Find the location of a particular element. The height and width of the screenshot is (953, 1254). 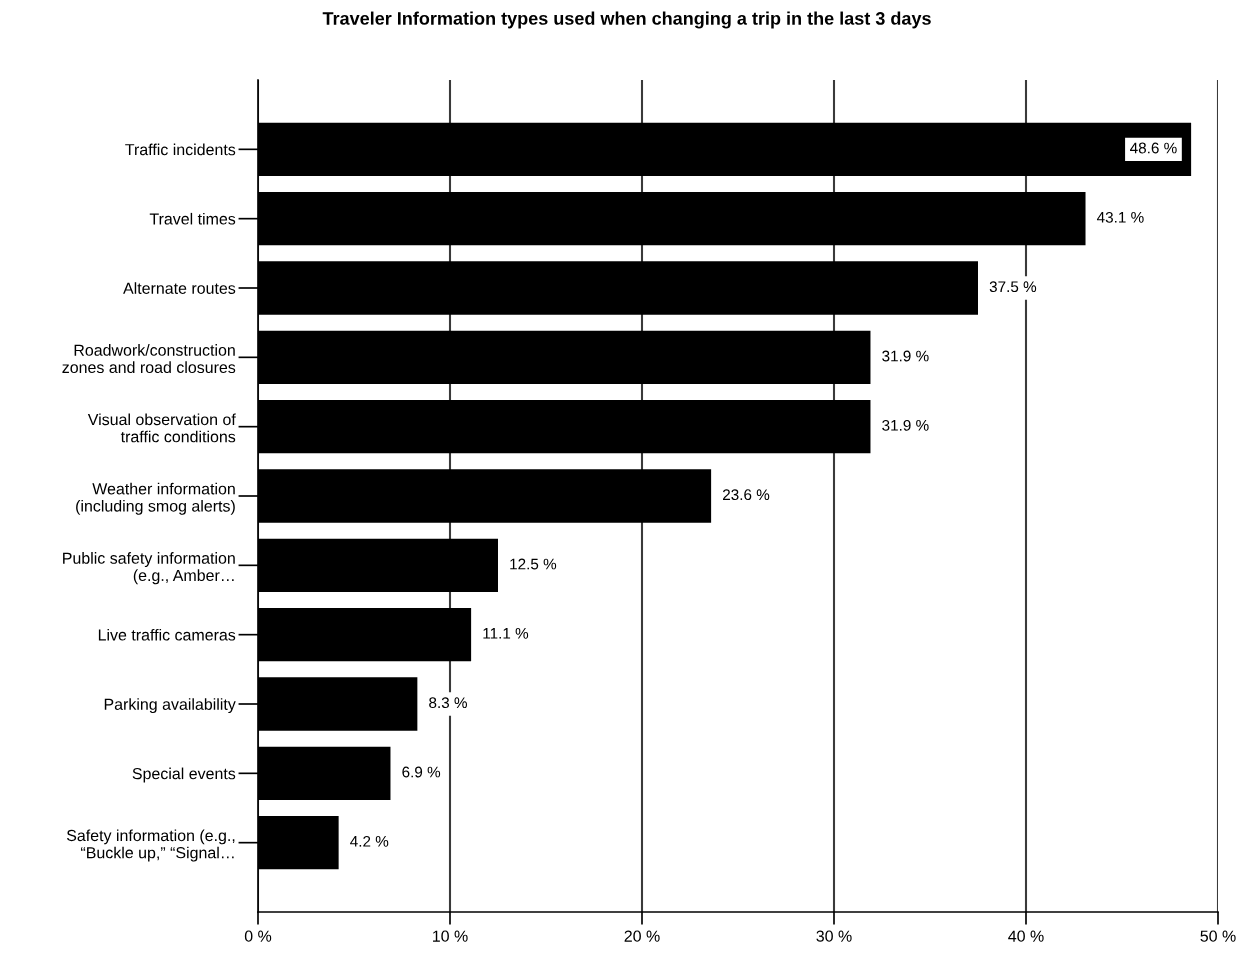

data-label: 48.6 % is located at coordinates (1153, 148).